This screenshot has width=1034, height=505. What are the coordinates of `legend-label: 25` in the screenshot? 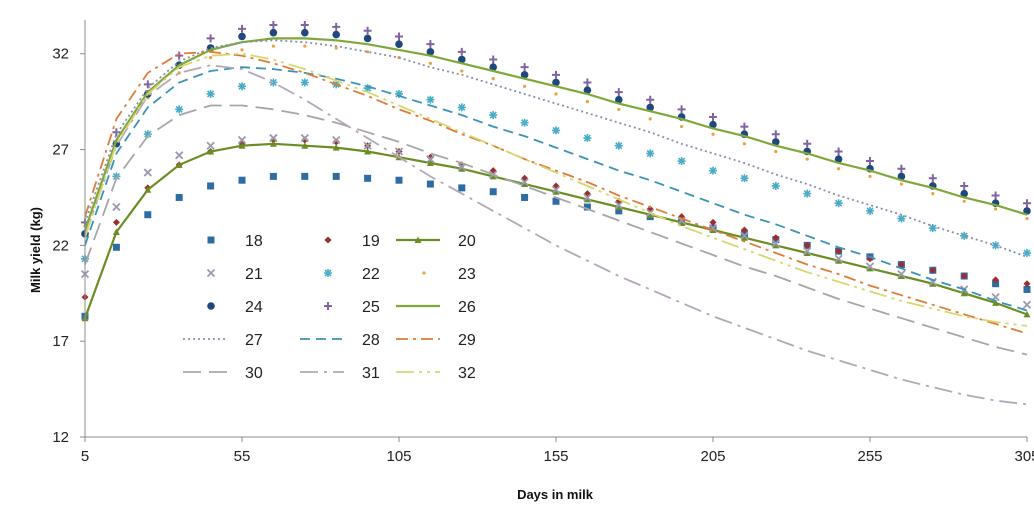 It's located at (371, 307).